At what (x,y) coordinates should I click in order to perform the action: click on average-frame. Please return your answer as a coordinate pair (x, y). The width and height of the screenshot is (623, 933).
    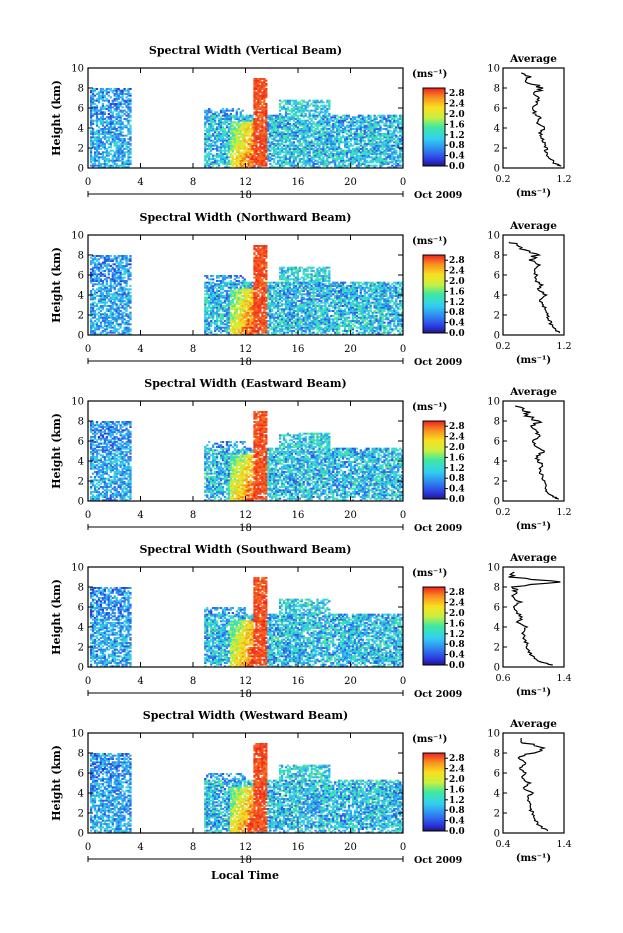
    Looking at the image, I should click on (533, 118).